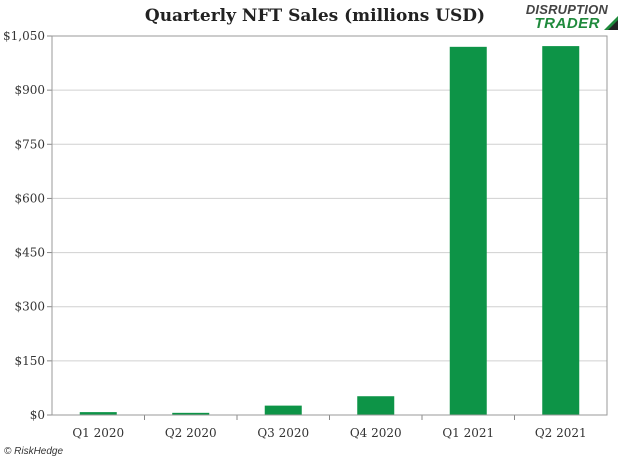 The image size is (630, 461). What do you see at coordinates (567, 23) in the screenshot?
I see `logo-line-2: TRADER` at bounding box center [567, 23].